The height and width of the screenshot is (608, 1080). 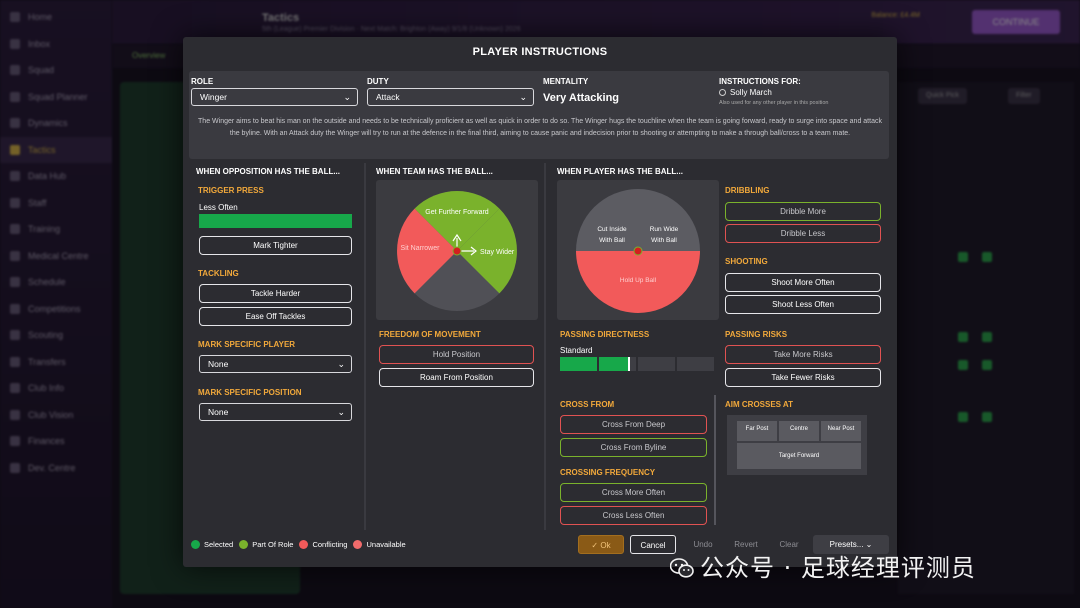 I want to click on sit-narrower-segment, so click(x=427, y=251).